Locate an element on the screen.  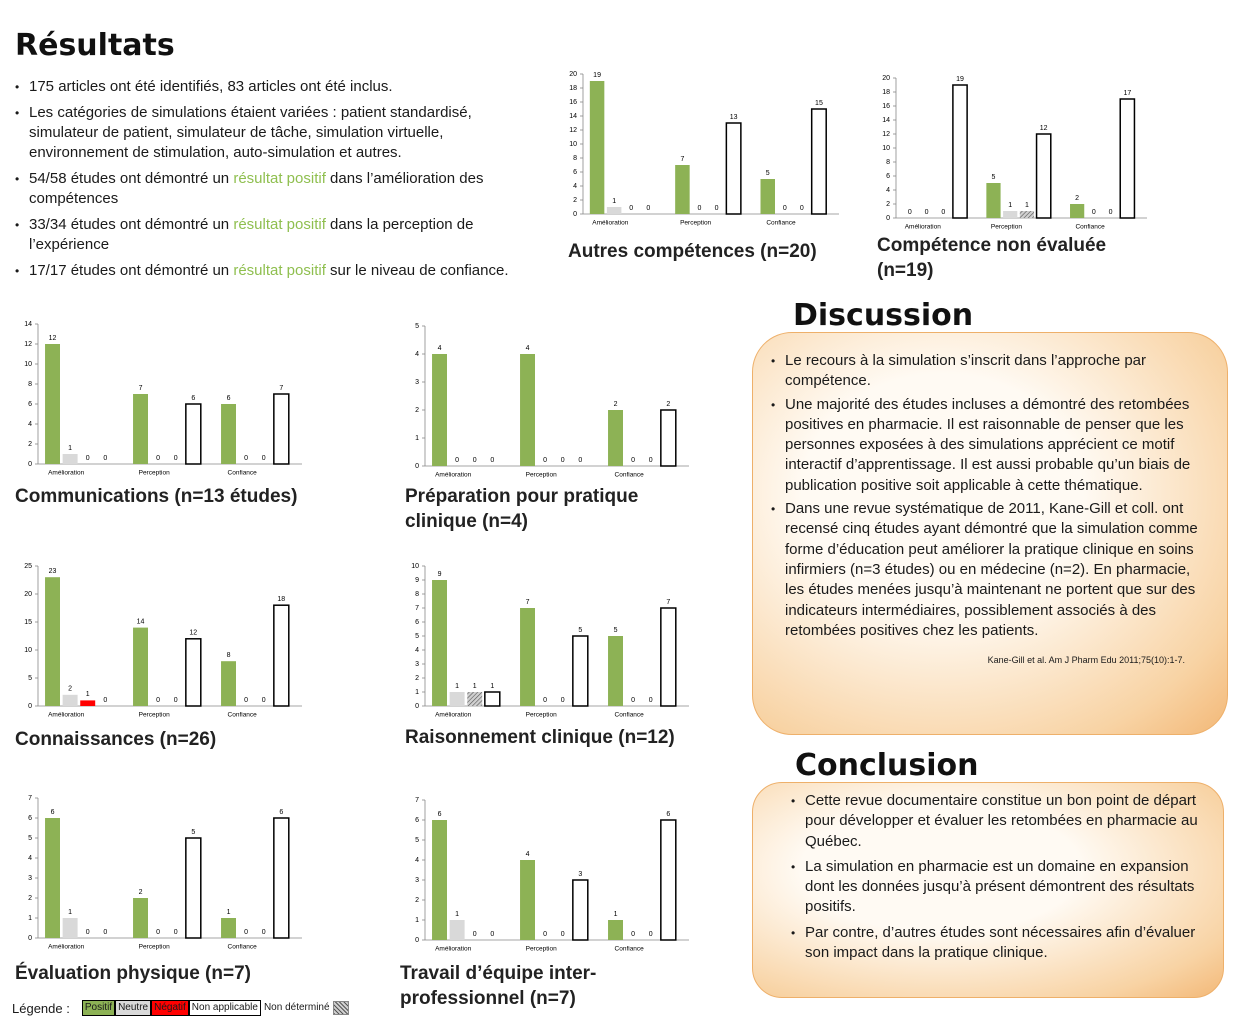
text-segment: 33/34 études ont démontré un is located at coordinates (131, 224).